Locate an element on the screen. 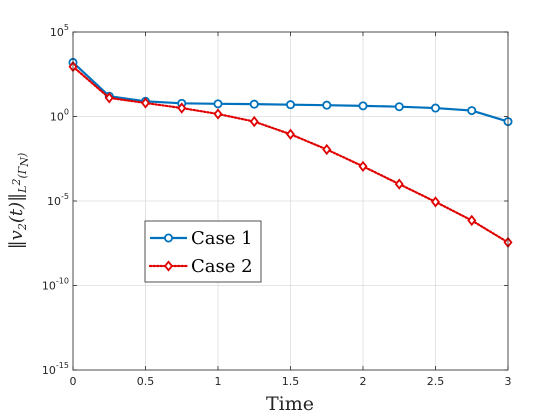 The height and width of the screenshot is (420, 560). legend-label-1: Case 1 is located at coordinates (222, 238).